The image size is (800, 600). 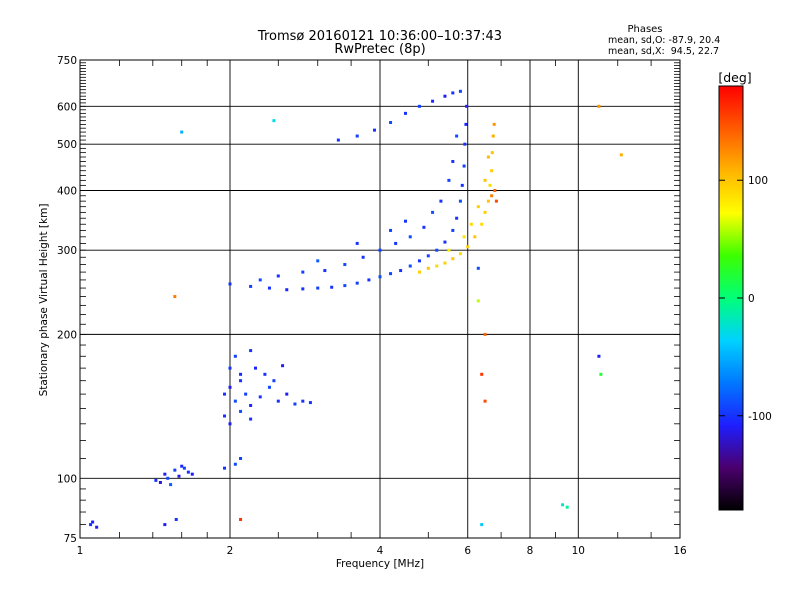 What do you see at coordinates (67, 107) in the screenshot?
I see `y-tick-label: 600` at bounding box center [67, 107].